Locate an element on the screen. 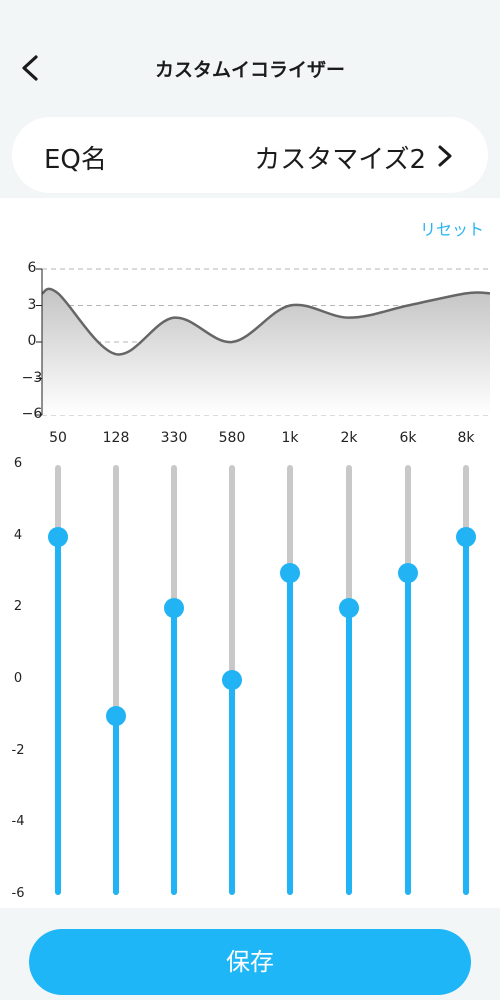  chart-x-tick-label: 580 is located at coordinates (232, 438).